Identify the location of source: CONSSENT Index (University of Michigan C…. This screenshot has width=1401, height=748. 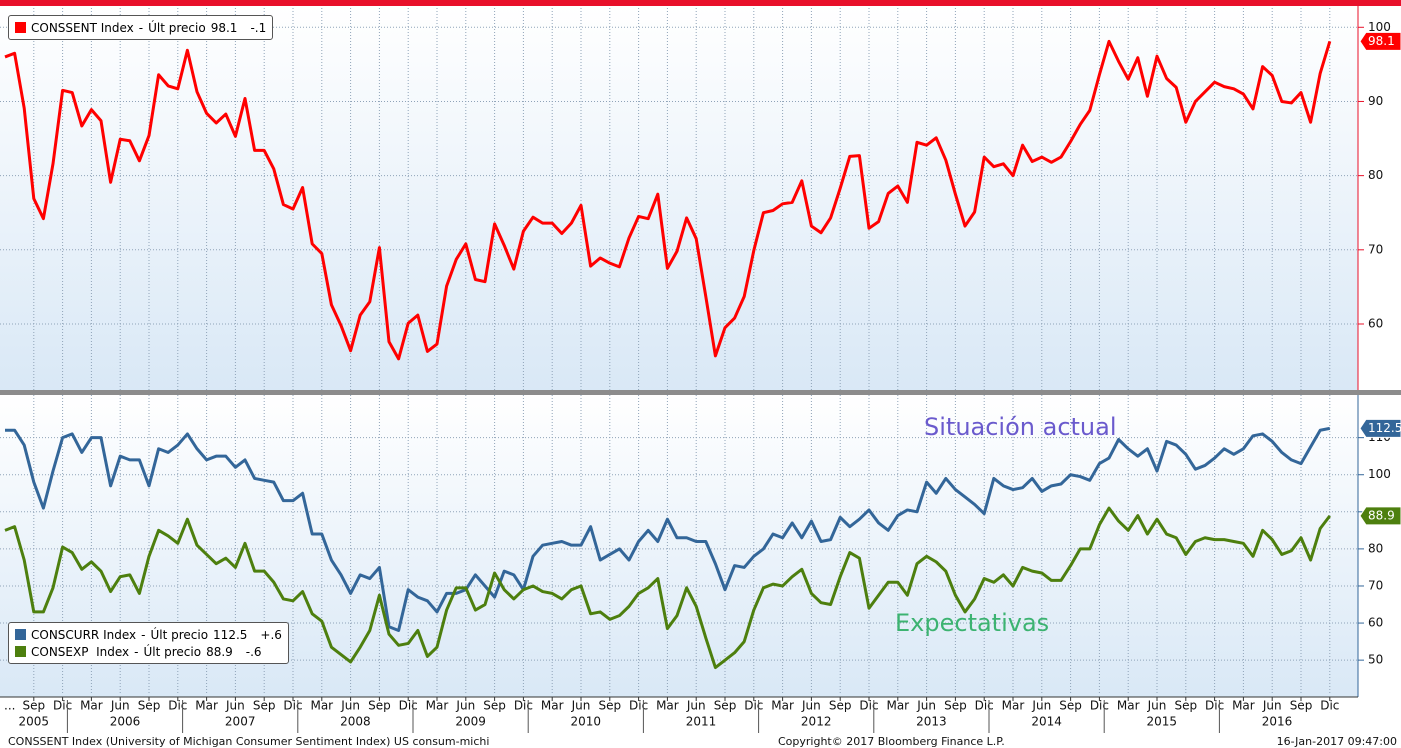
(248, 741).